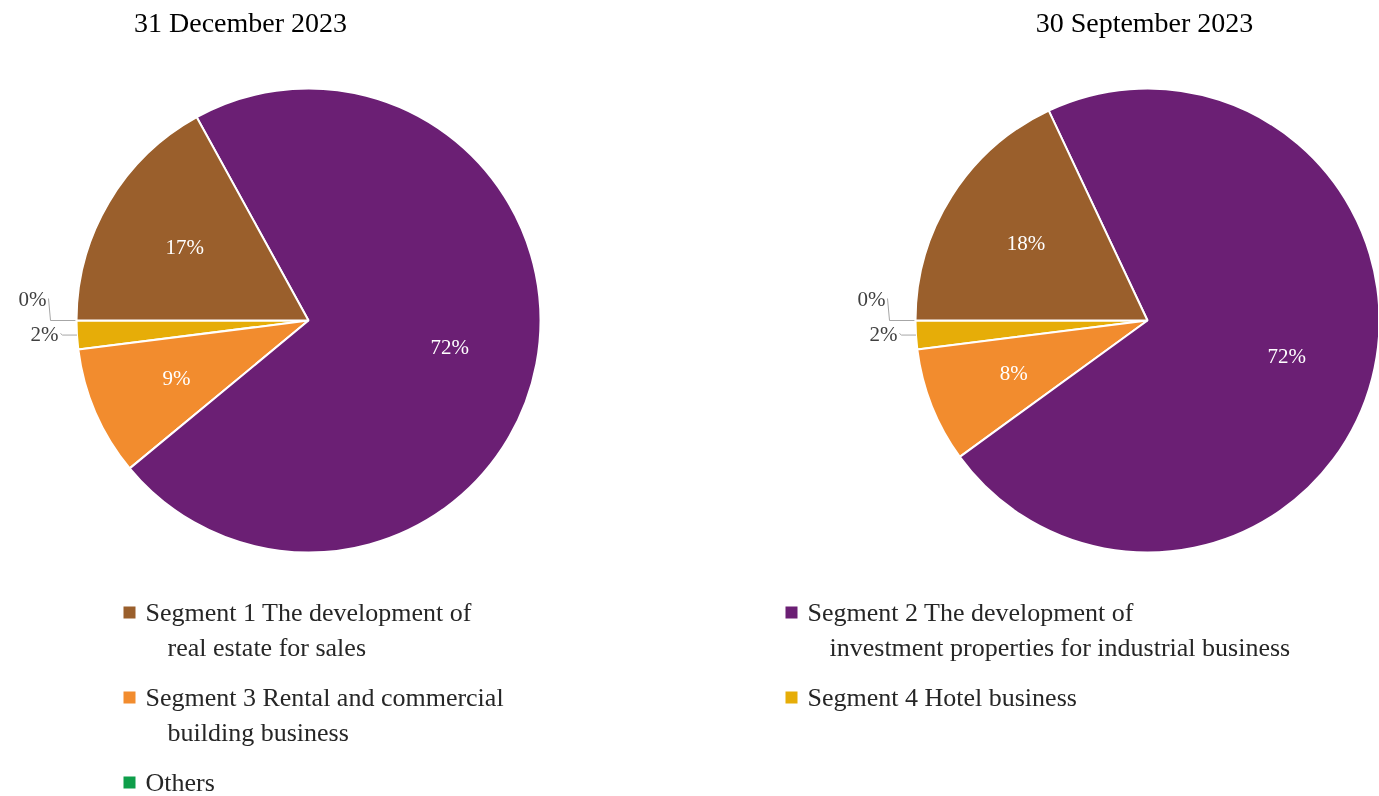 Image resolution: width=1379 pixels, height=796 pixels. I want to click on legend-label: Segment 4 Hotel business, so click(942, 697).